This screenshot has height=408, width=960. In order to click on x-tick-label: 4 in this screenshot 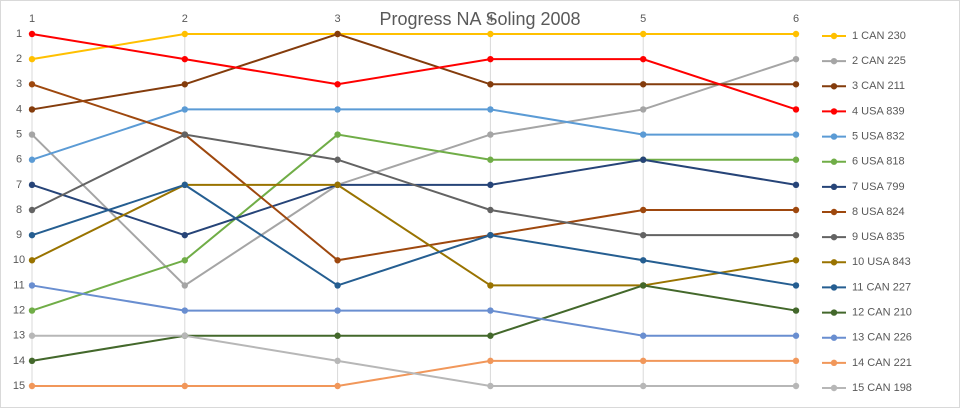, I will do `click(490, 19)`.